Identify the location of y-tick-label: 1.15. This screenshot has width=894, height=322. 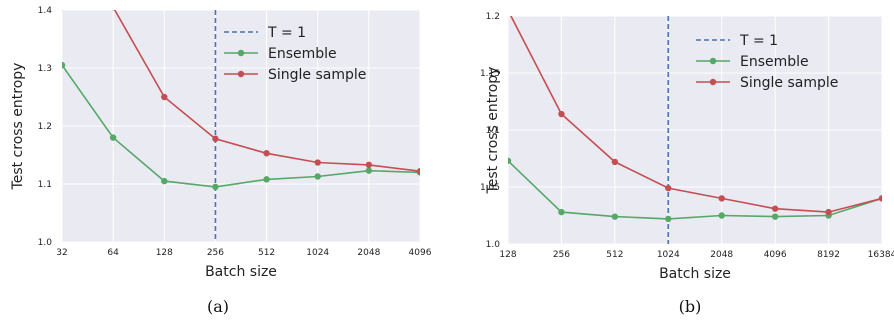
(490, 74).